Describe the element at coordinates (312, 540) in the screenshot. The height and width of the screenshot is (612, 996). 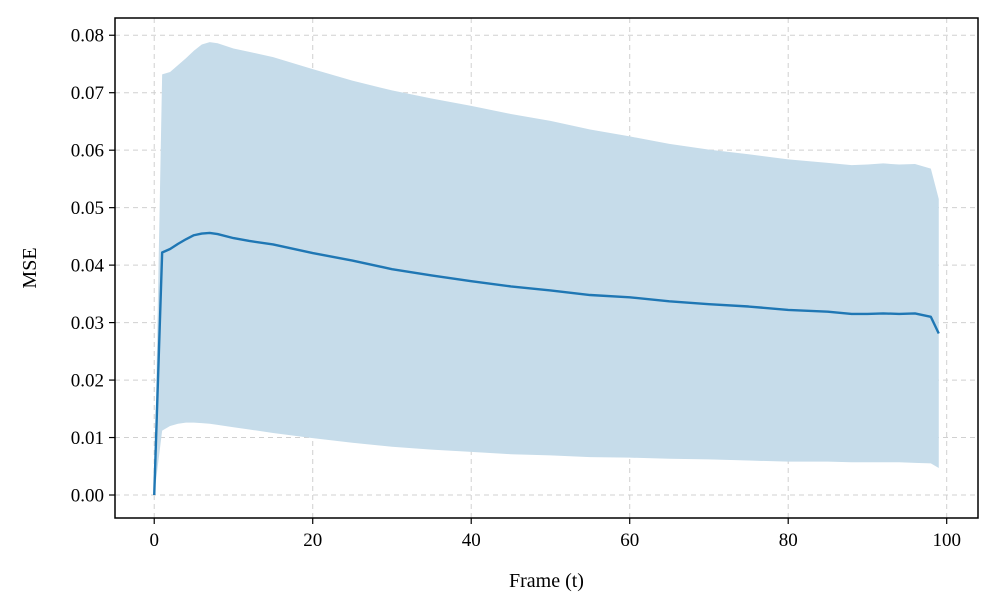
I see `x-tick-label: 20` at that location.